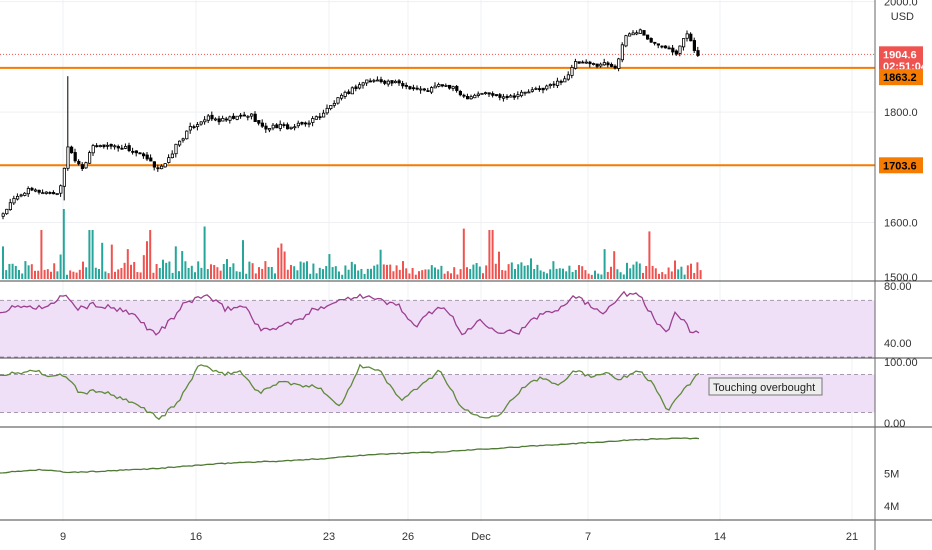 The height and width of the screenshot is (550, 932). What do you see at coordinates (765, 386) in the screenshot?
I see `stoch-annotation: Touching overbought` at bounding box center [765, 386].